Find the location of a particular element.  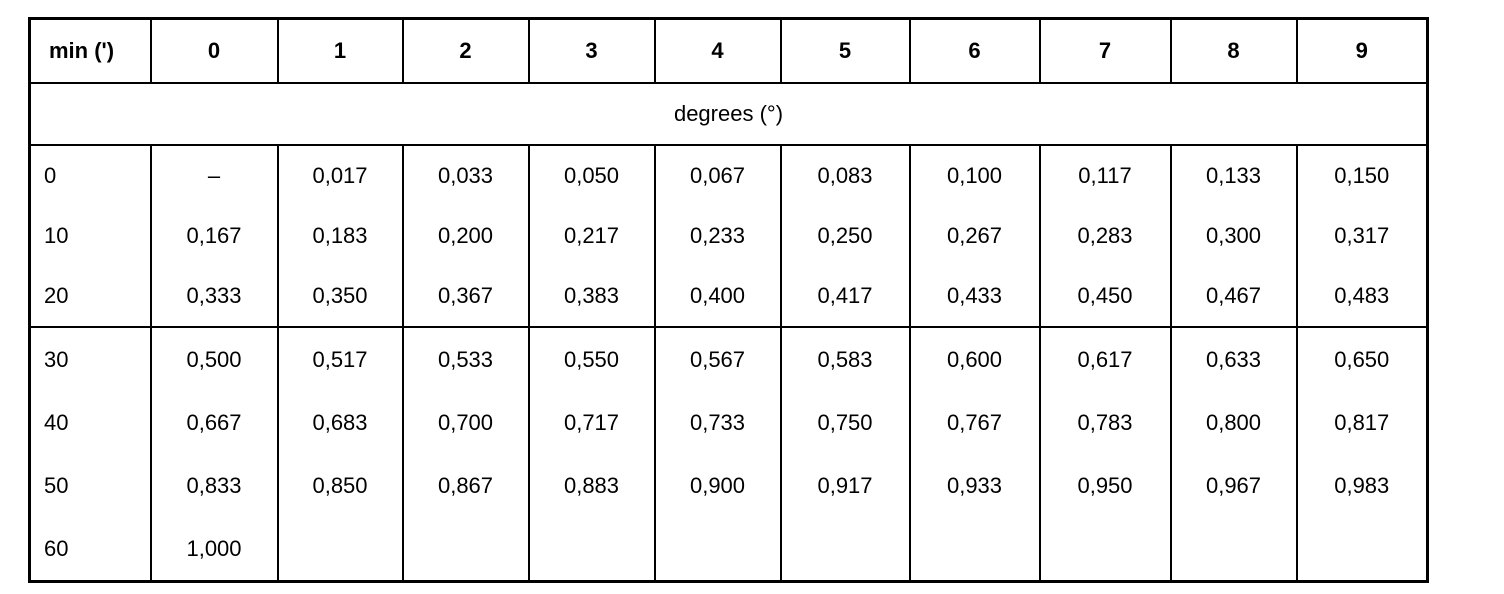

value-cell: 0,283 is located at coordinates (1105, 236).